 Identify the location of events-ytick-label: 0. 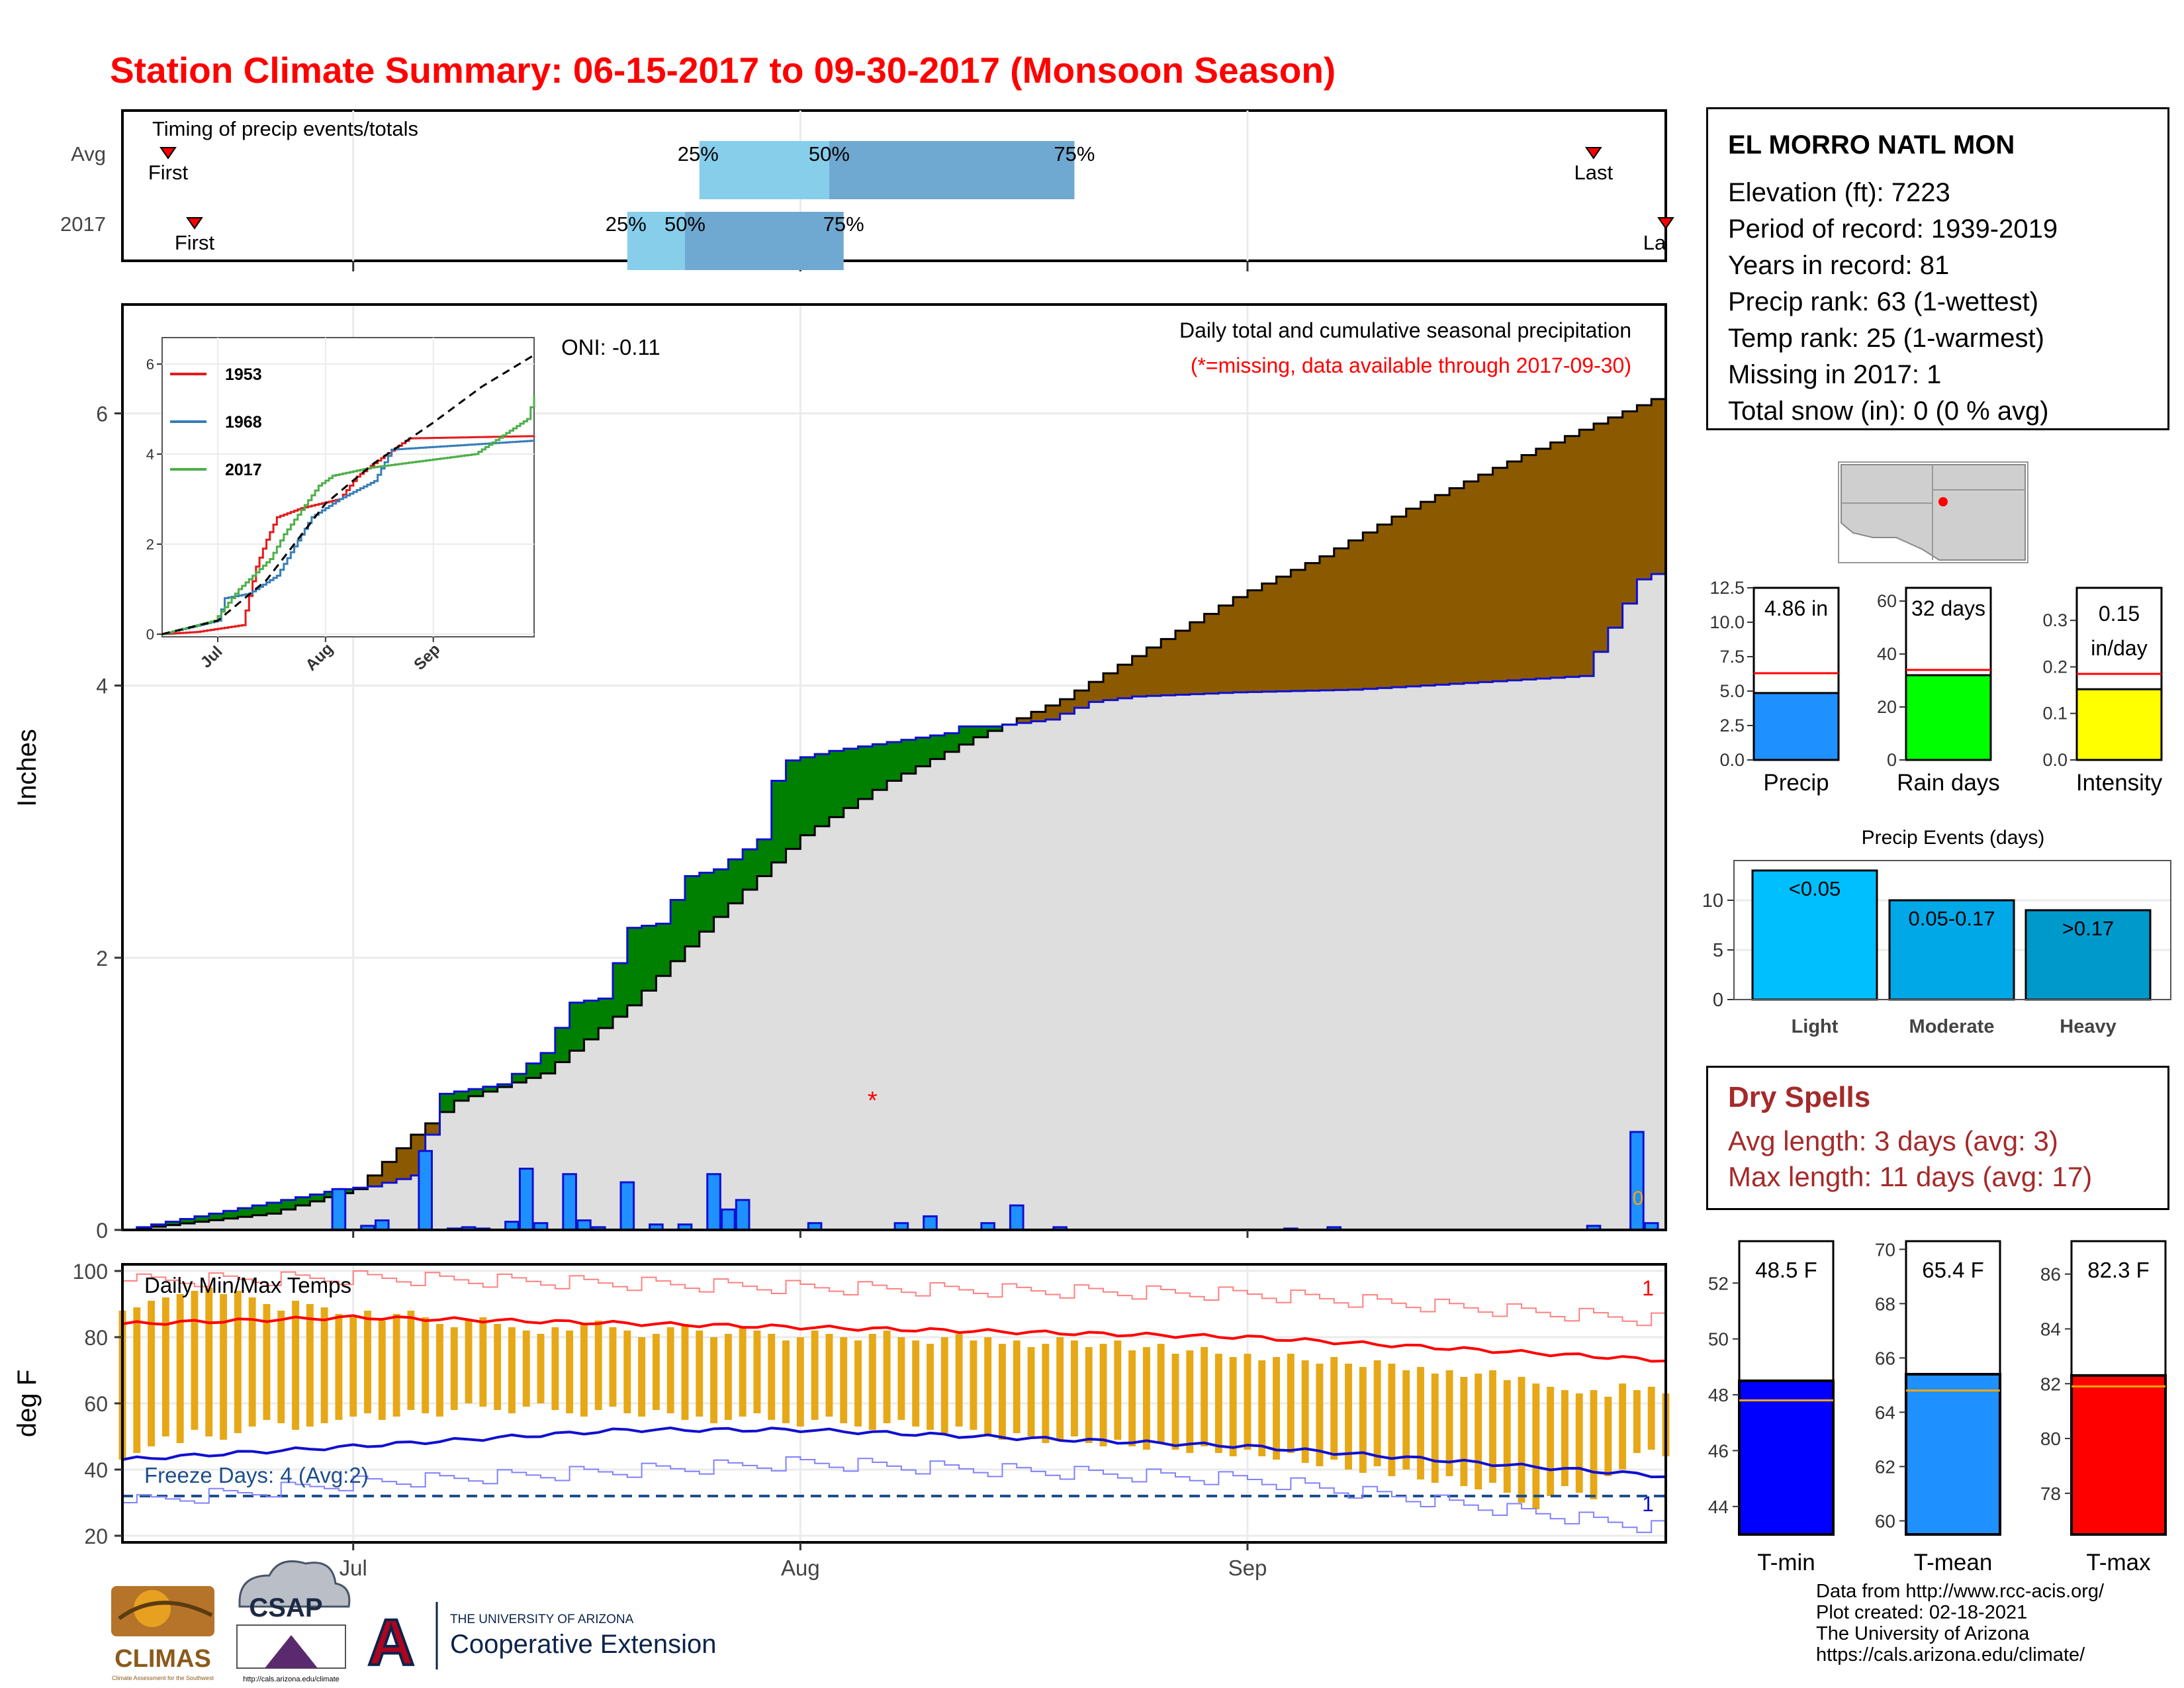
(1718, 1000).